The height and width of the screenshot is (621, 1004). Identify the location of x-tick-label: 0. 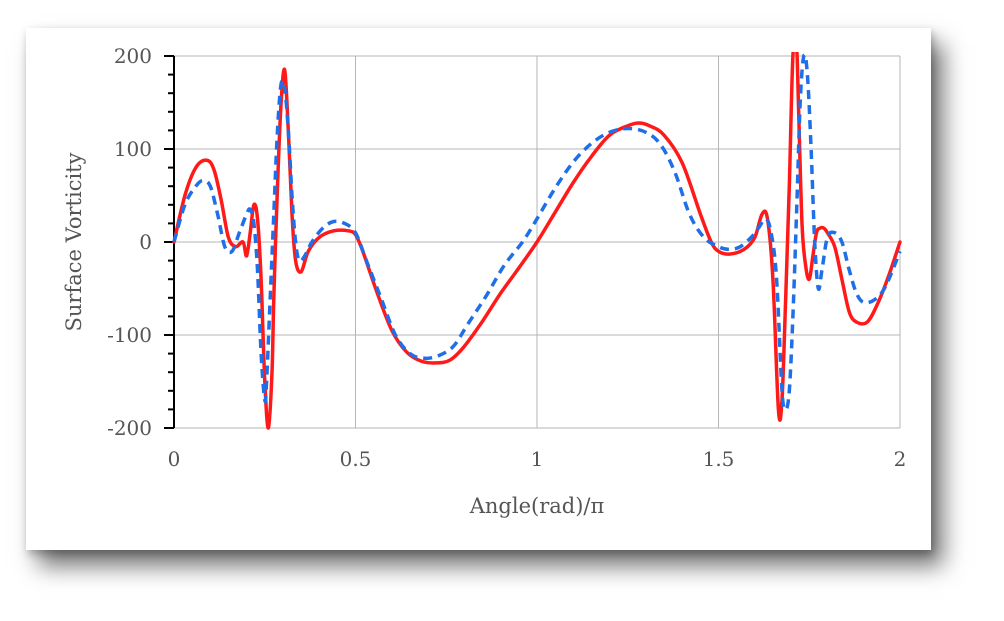
(174, 459).